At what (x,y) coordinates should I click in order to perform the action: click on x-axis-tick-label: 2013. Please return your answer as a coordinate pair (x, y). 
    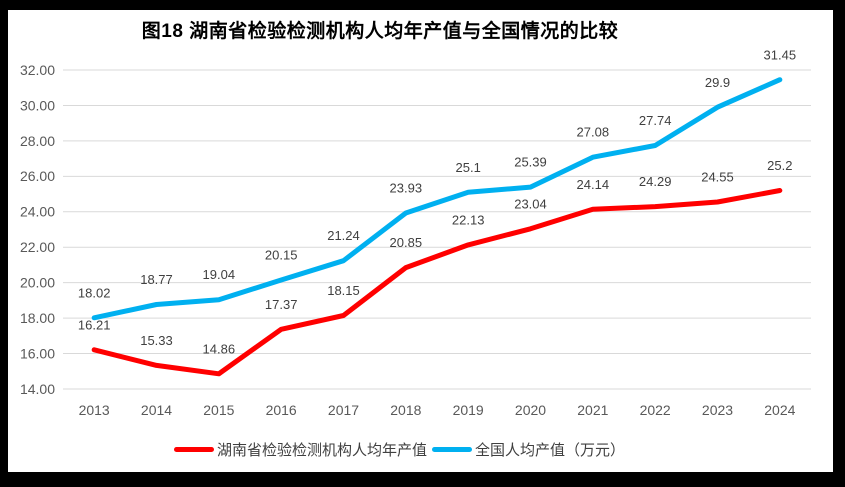
    Looking at the image, I should click on (94, 410).